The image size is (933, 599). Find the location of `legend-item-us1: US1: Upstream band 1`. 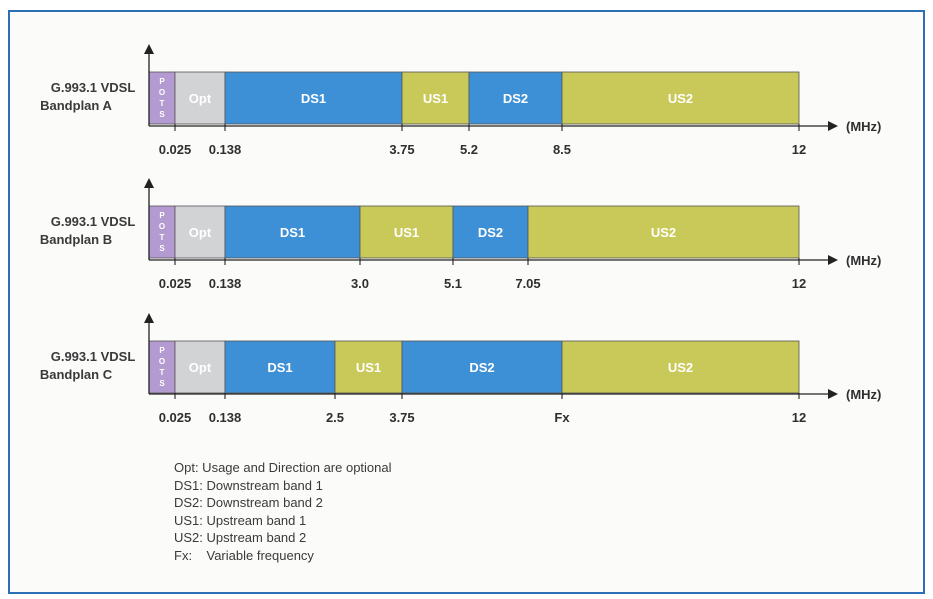

legend-item-us1: US1: Upstream band 1 is located at coordinates (240, 520).